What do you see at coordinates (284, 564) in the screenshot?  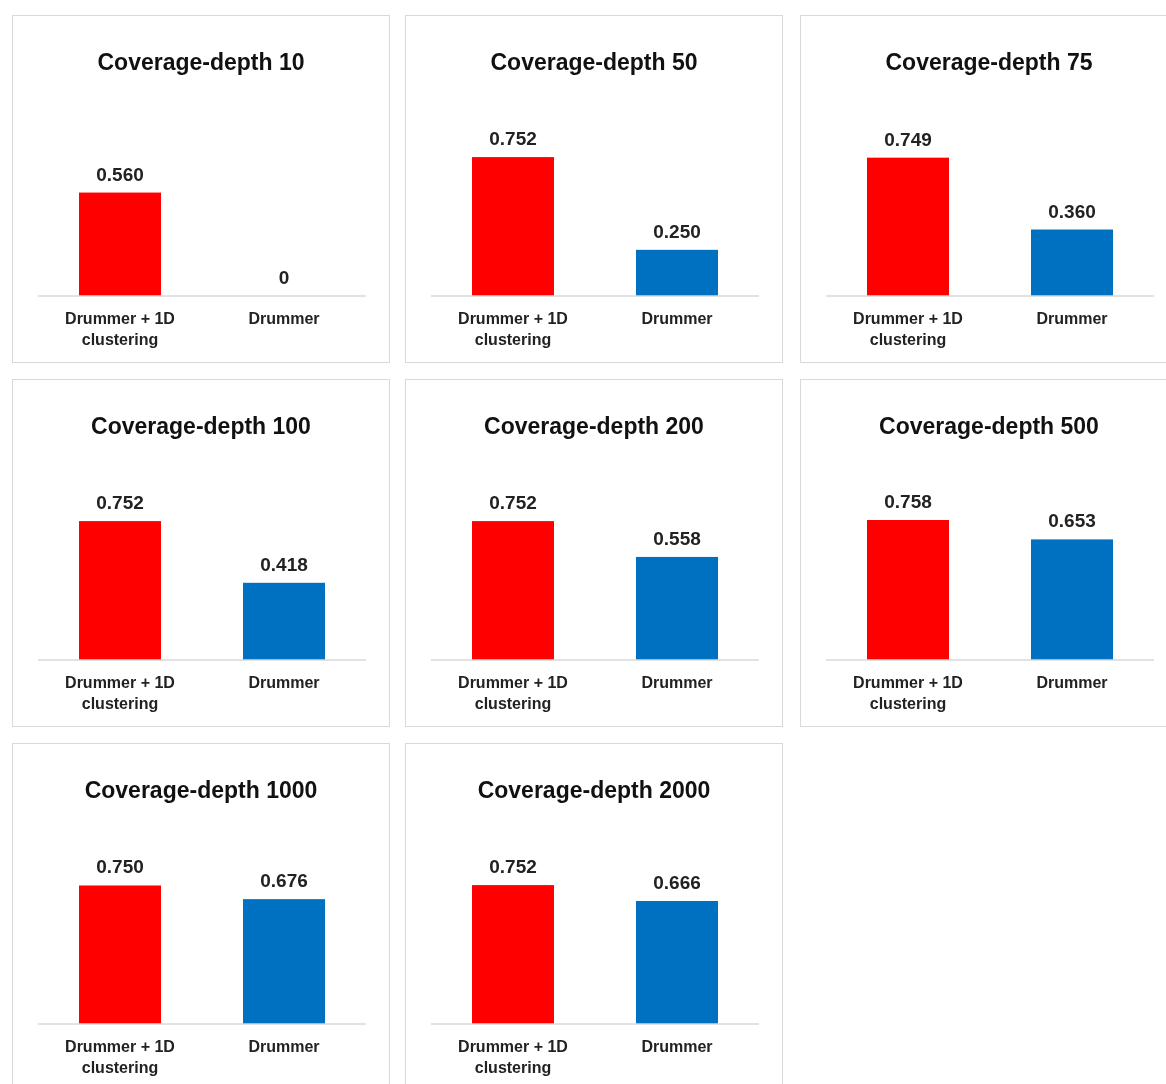 I see `data-label: 0.418` at bounding box center [284, 564].